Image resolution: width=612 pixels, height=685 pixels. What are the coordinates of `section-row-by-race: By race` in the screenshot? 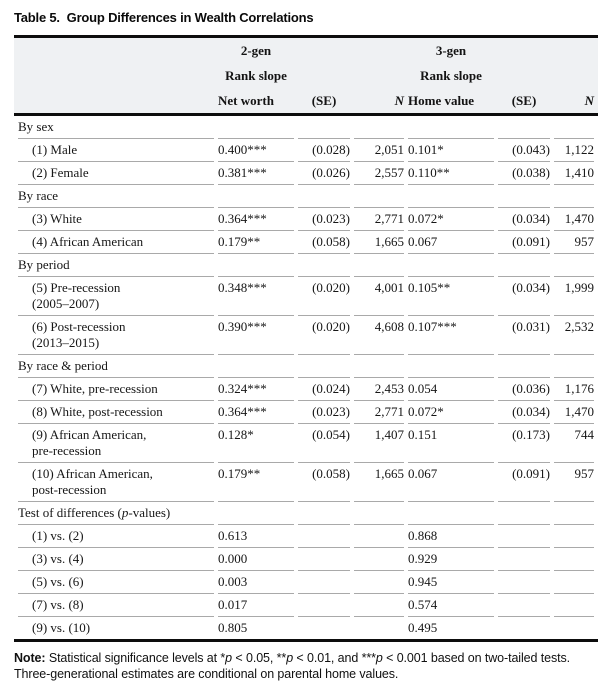 It's located at (306, 196).